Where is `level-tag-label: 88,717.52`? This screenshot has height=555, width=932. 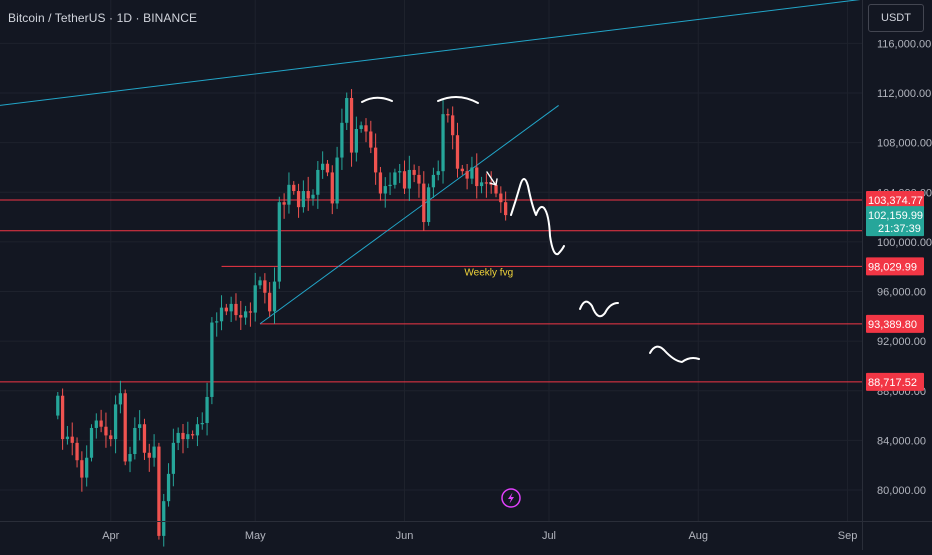
level-tag-label: 88,717.52 is located at coordinates (892, 383).